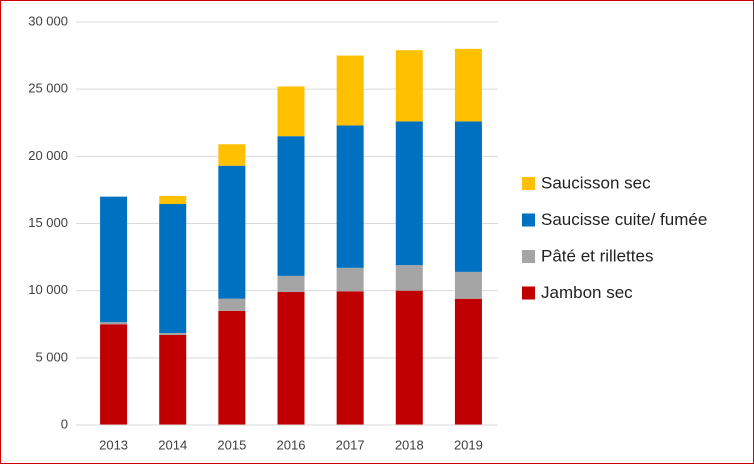 The width and height of the screenshot is (754, 469). What do you see at coordinates (291, 444) in the screenshot?
I see `x-tick-label: 2016` at bounding box center [291, 444].